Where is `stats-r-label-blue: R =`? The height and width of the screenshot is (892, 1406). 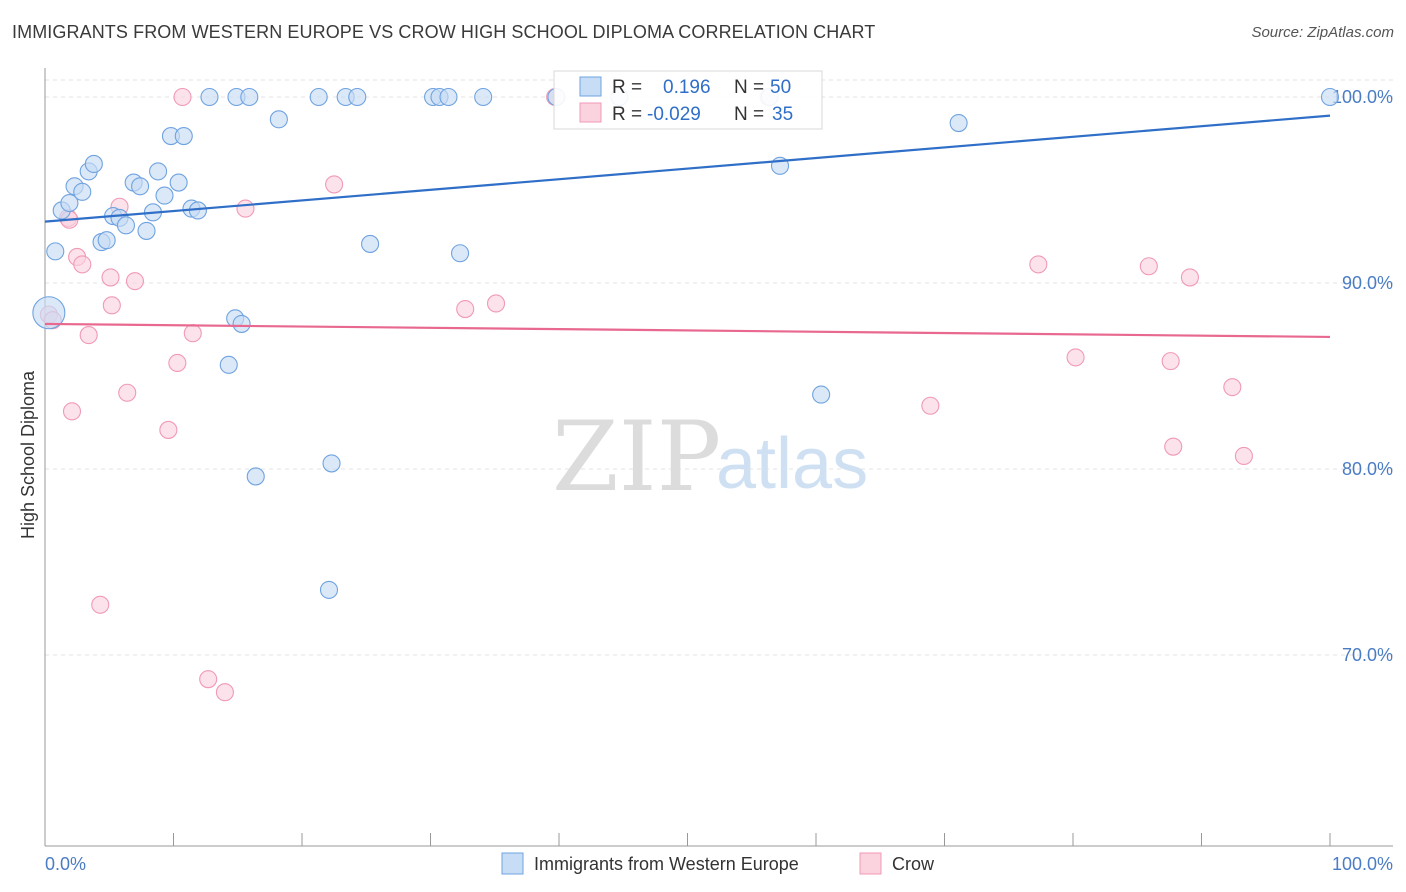 stats-r-label-blue: R = is located at coordinates (627, 87).